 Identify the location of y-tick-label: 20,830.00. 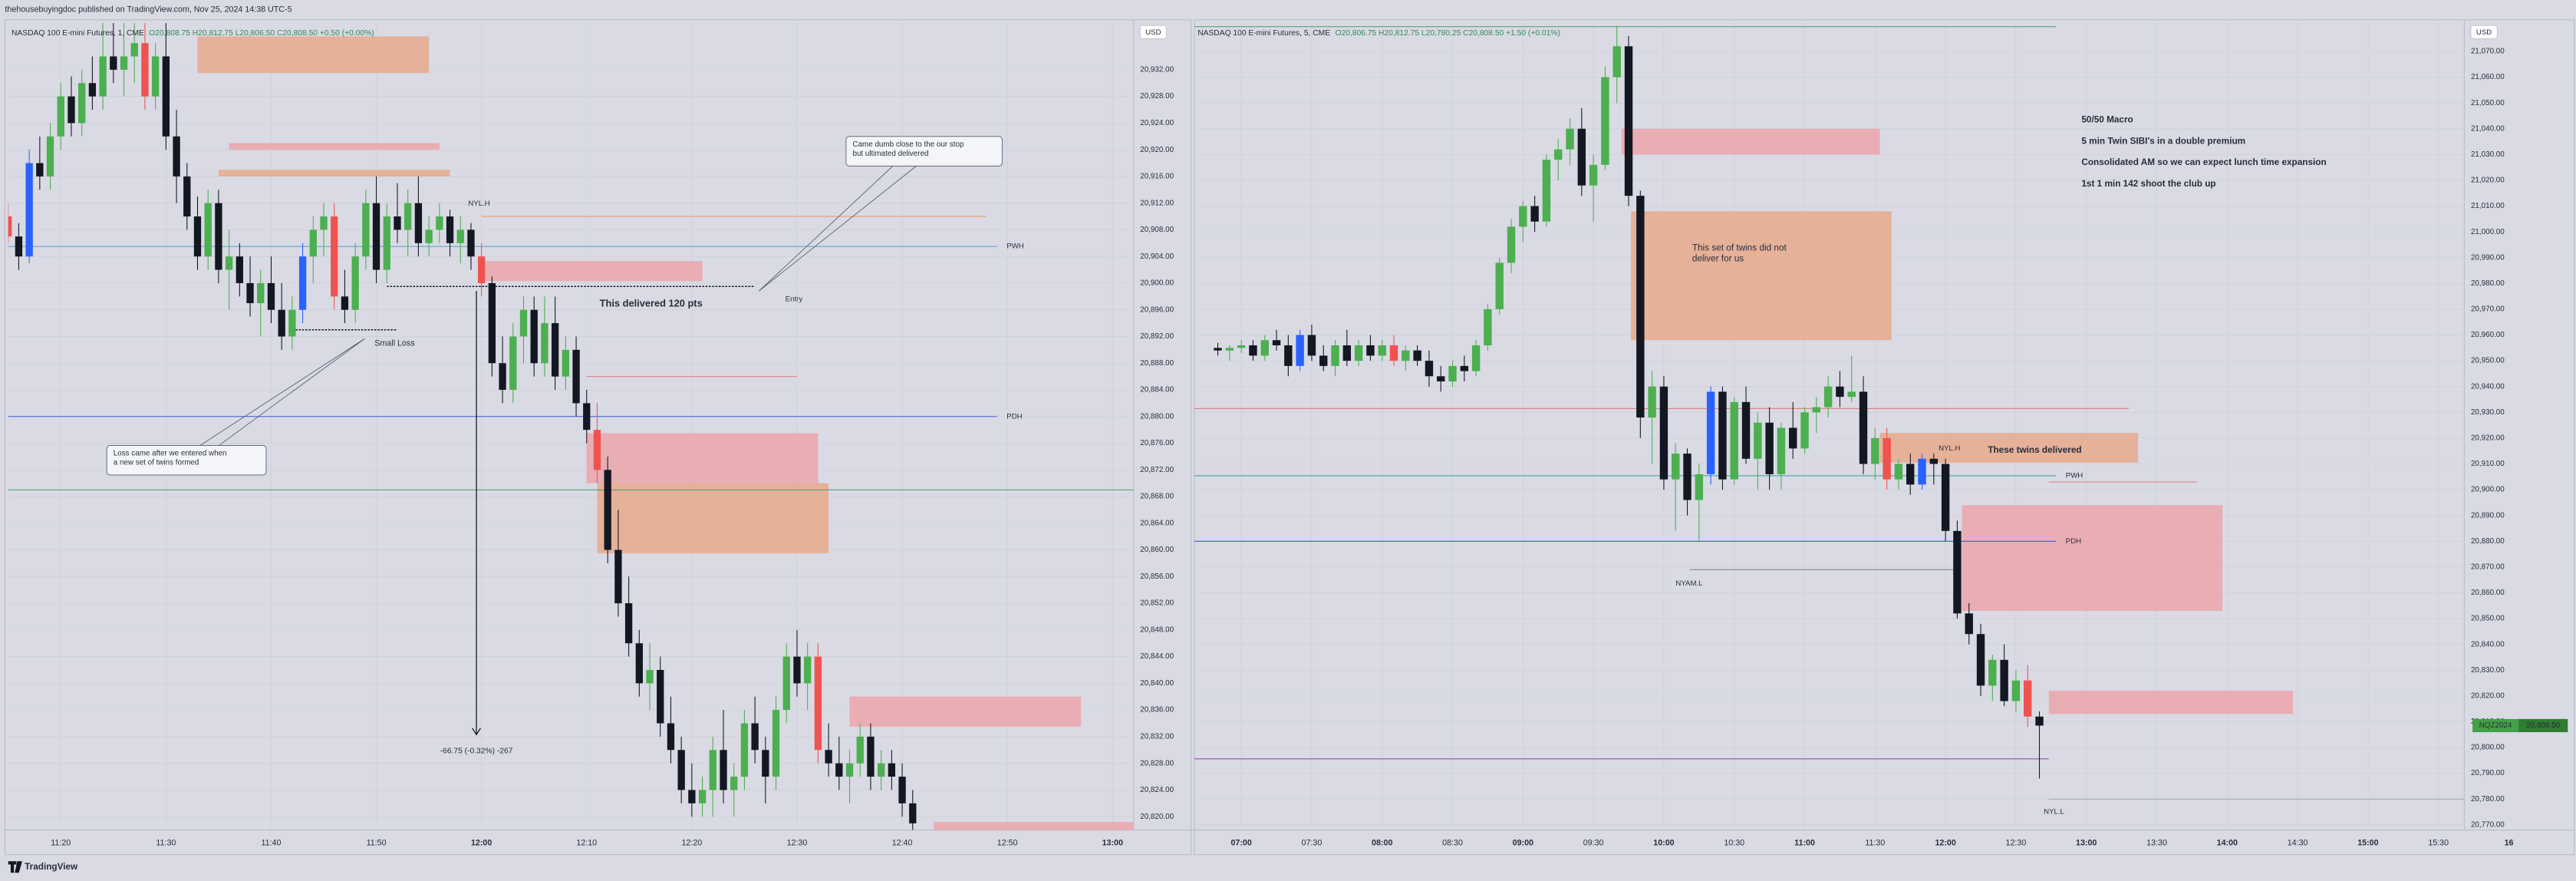
(2488, 670).